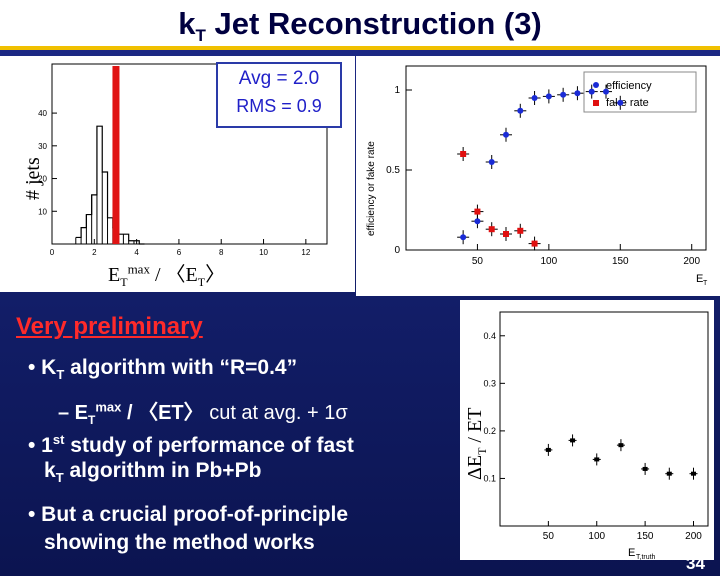  I want to click on res-ytick-label: 0.1, so click(489, 478).